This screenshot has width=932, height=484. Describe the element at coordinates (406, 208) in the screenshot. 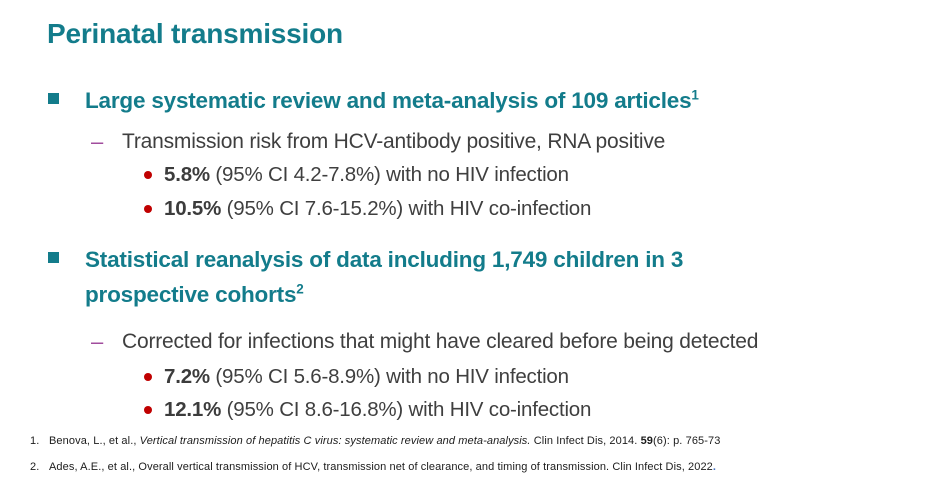

I see `stat-detail: (95% CI 7.6-15.2%) with HIV co-infection` at that location.